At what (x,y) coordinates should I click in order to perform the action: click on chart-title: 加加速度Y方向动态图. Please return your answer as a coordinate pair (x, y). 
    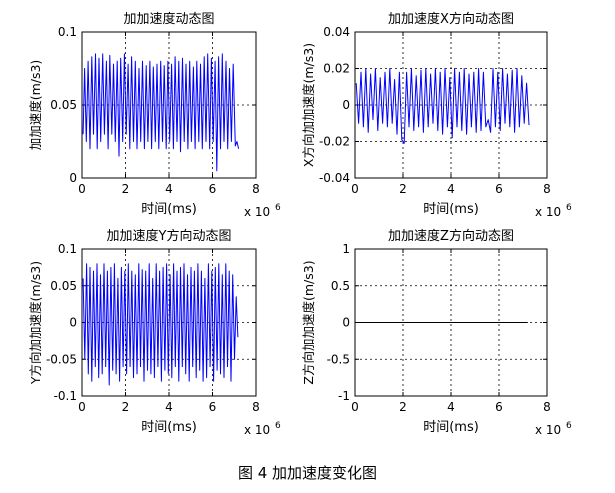
    Looking at the image, I should click on (169, 236).